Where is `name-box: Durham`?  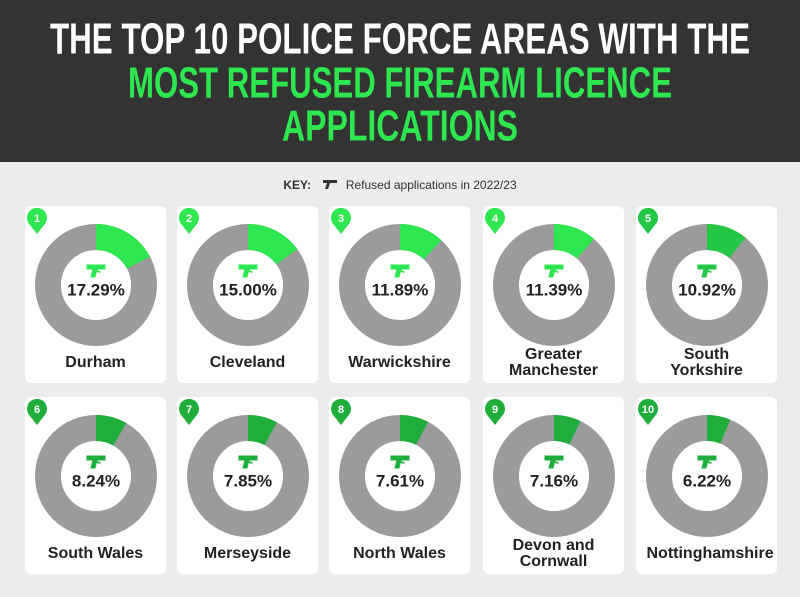 name-box: Durham is located at coordinates (95, 363).